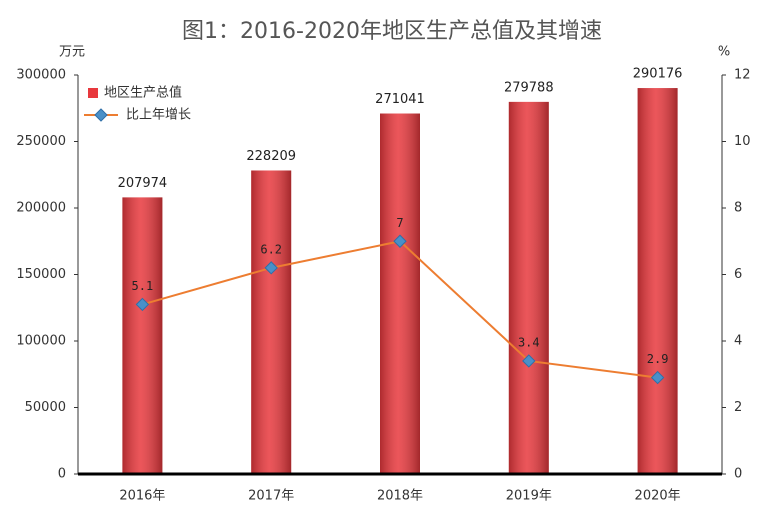 This screenshot has height=515, width=783. I want to click on legend-swatch, so click(93, 93).